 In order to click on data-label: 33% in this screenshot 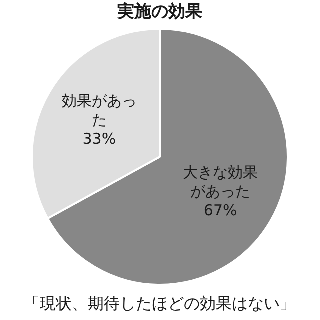, I will do `click(99, 139)`.